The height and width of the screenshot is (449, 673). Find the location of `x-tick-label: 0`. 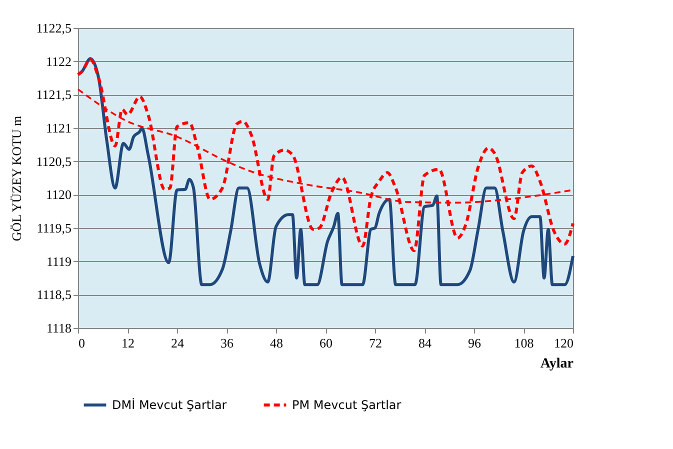

x-tick-label: 0 is located at coordinates (81, 343).